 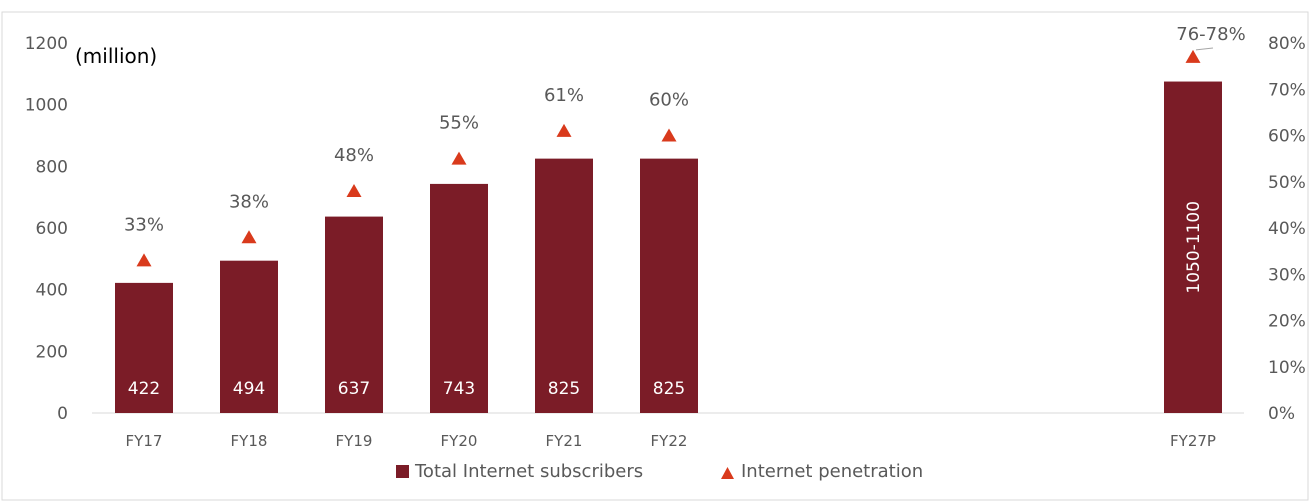 I want to click on marker-value-label: 76-78%, so click(x=1210, y=34).